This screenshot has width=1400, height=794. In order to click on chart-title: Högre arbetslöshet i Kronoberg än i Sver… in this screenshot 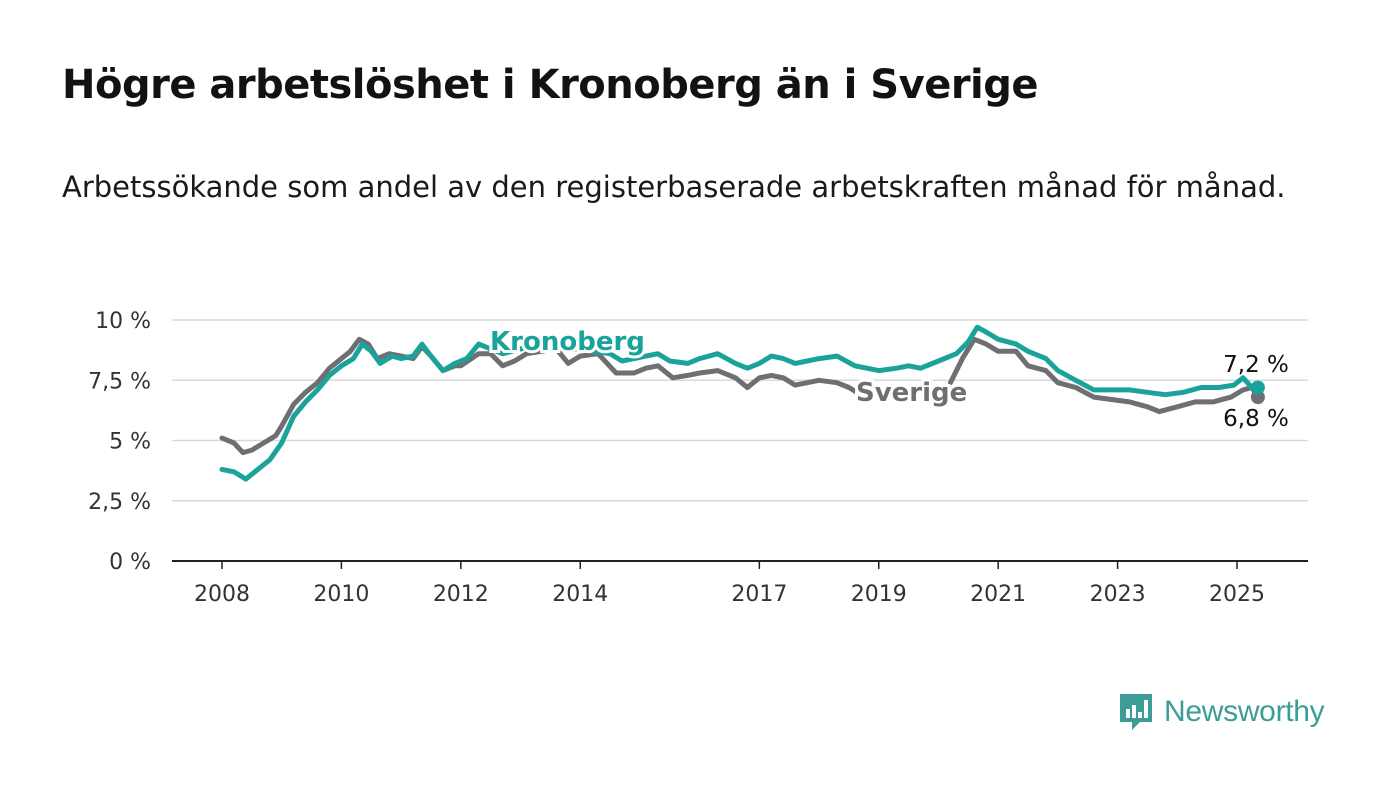, I will do `click(550, 85)`.